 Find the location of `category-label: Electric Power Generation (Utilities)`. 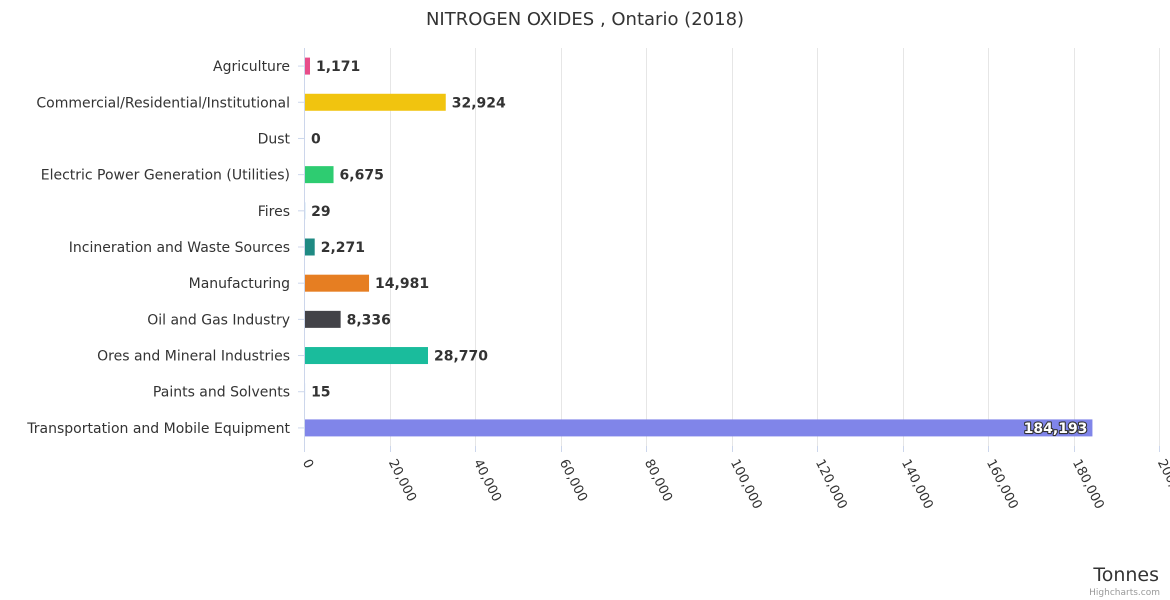

category-label: Electric Power Generation (Utilities) is located at coordinates (165, 176).